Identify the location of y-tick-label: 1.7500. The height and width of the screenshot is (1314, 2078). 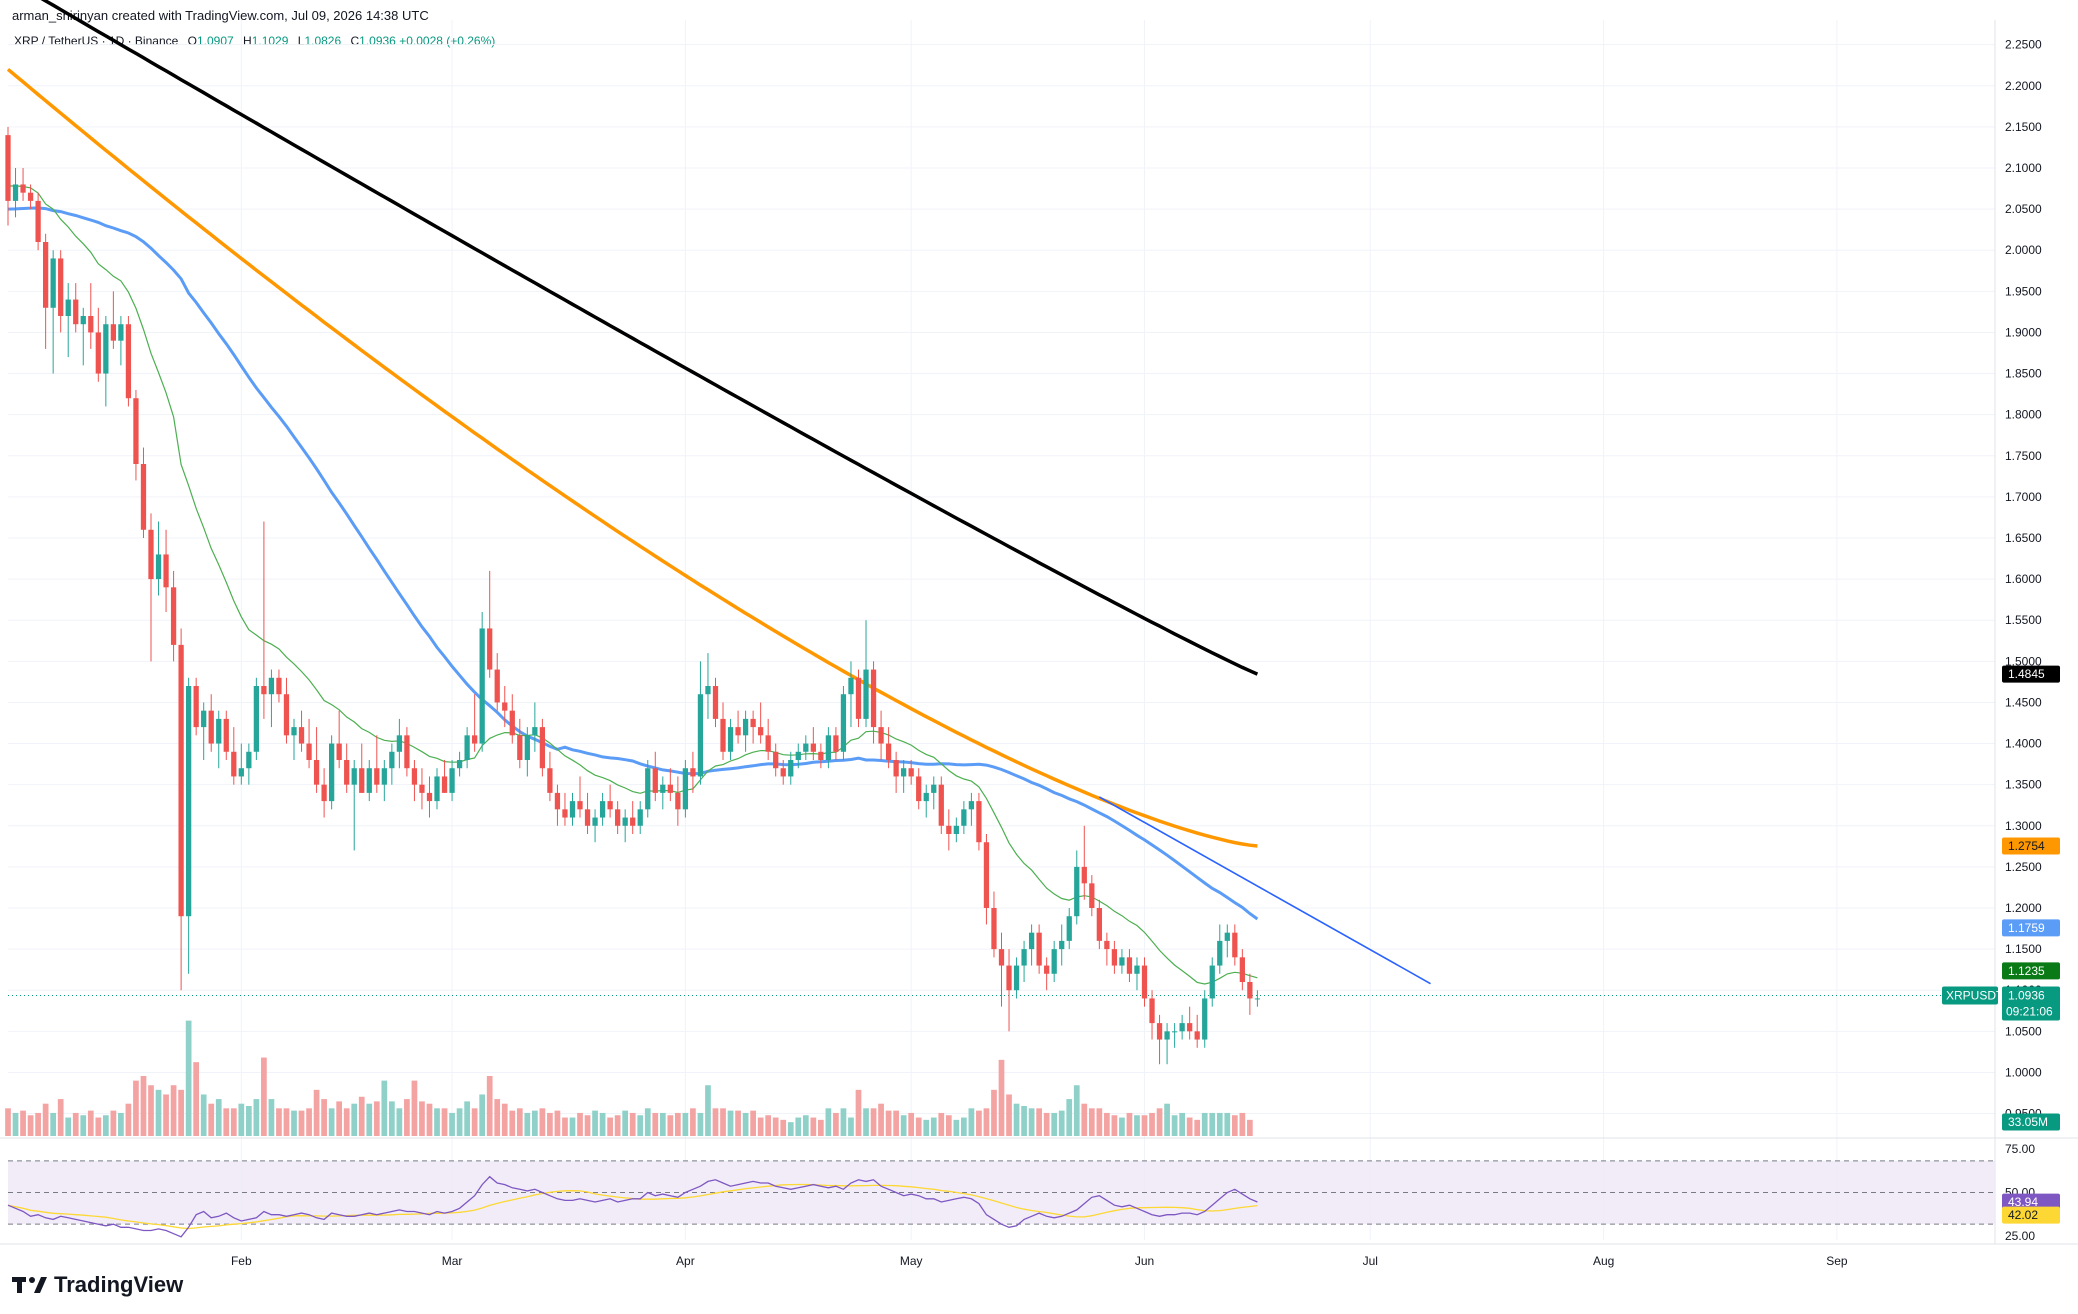
(2023, 456).